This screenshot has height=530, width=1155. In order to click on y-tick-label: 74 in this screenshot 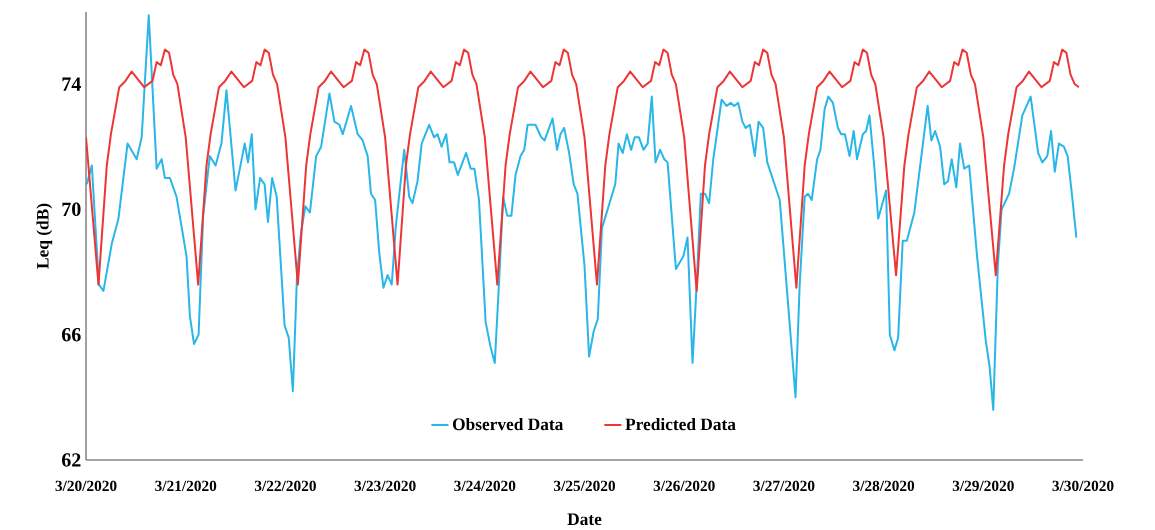, I will do `click(71, 84)`.